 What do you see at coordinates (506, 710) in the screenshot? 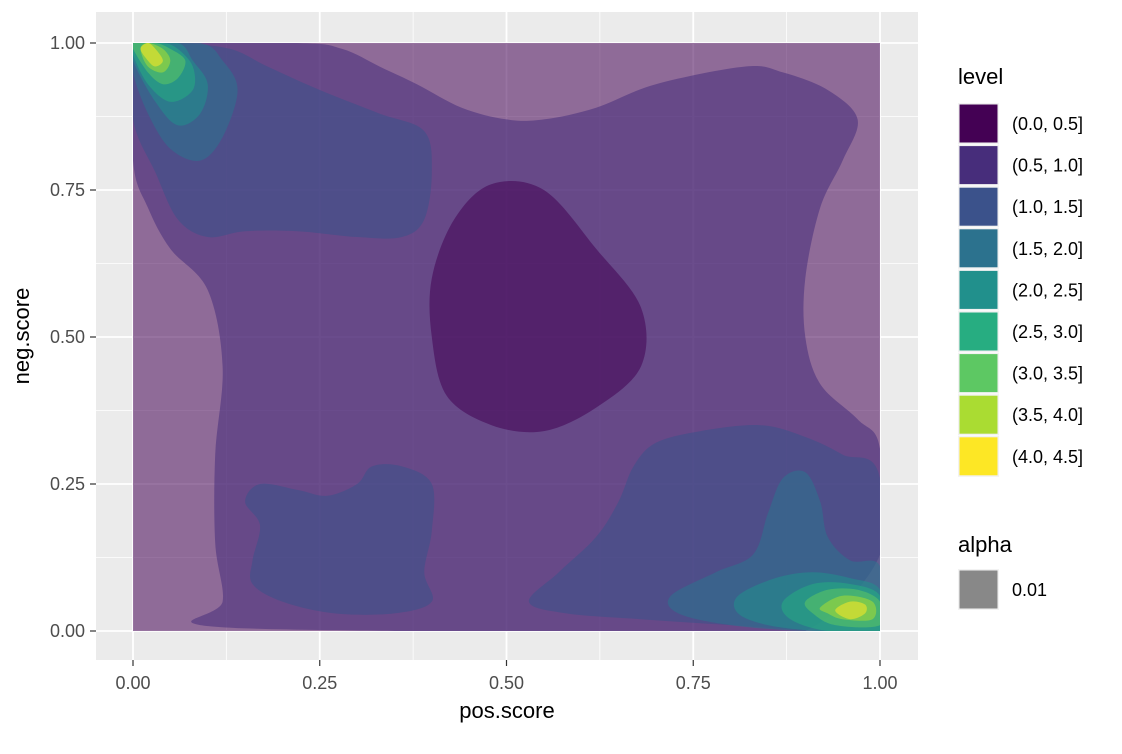
I see `x-axis-title: pos.score` at bounding box center [506, 710].